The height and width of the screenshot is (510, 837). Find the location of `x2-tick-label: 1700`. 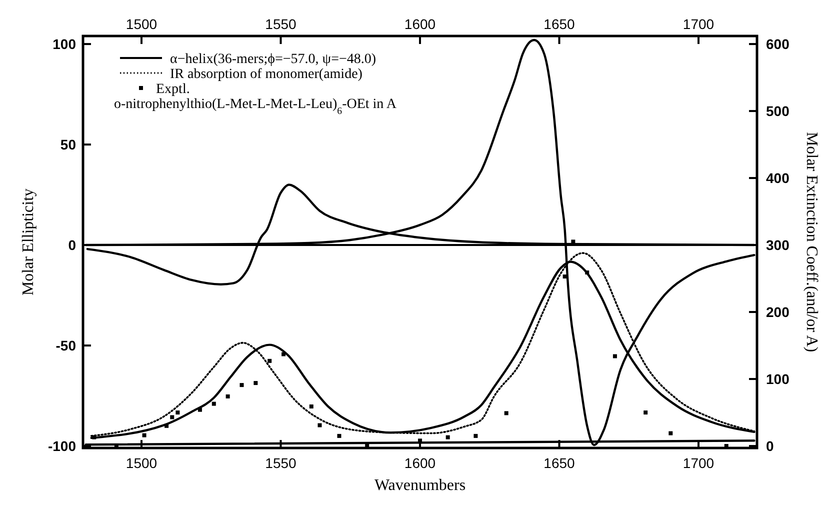

x2-tick-label: 1700 is located at coordinates (698, 463).